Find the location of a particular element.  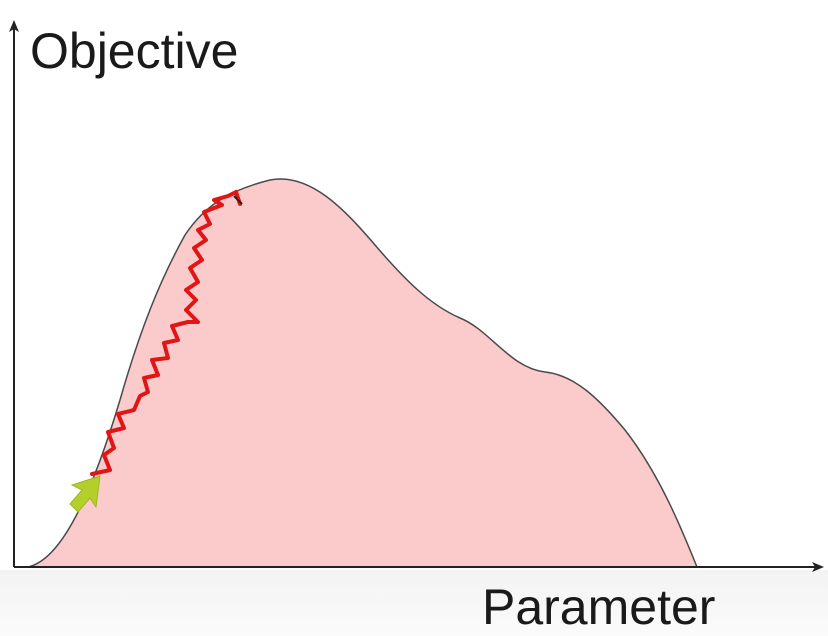

y-axis-label: Objective is located at coordinates (134, 51).